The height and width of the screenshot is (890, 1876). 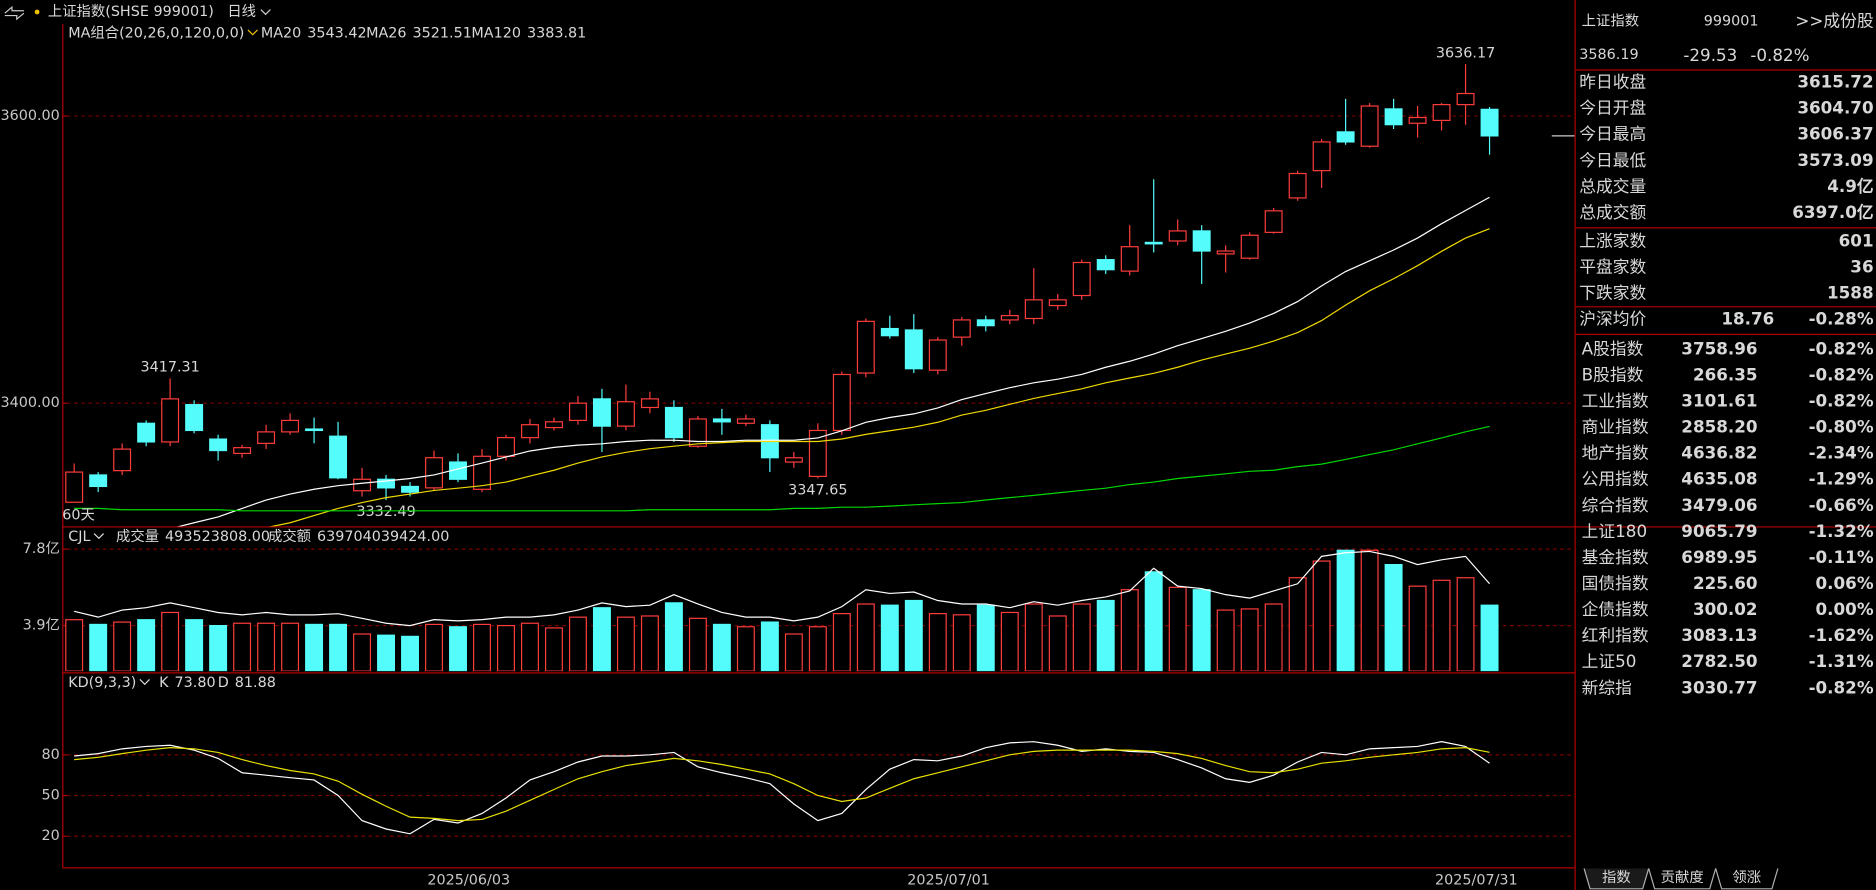 I want to click on breadth-value: 36, so click(x=1861, y=266).